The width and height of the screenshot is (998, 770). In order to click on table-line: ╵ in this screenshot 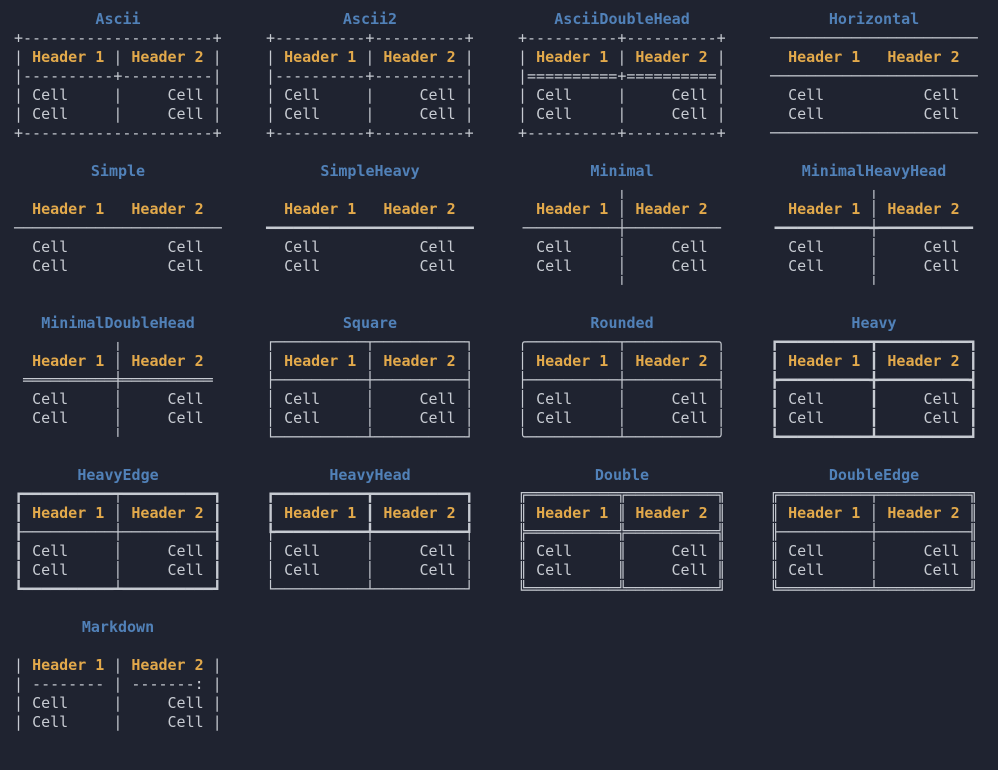, I will do `click(622, 285)`.